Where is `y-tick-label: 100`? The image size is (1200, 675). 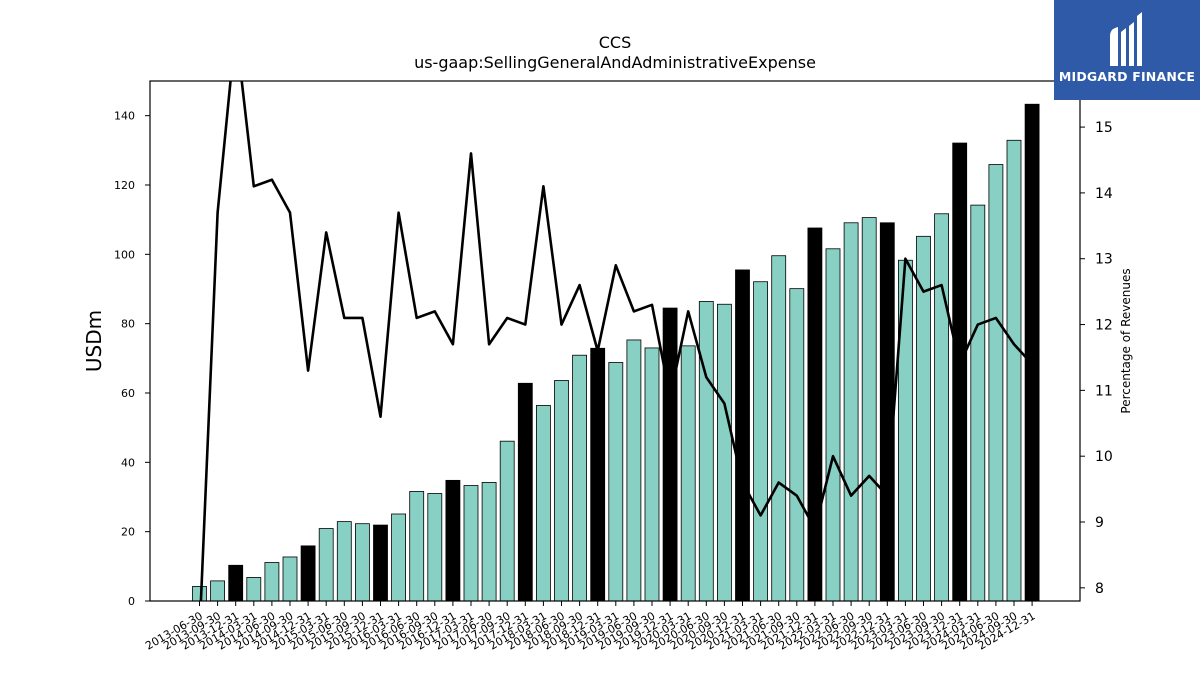 y-tick-label: 100 is located at coordinates (124, 254).